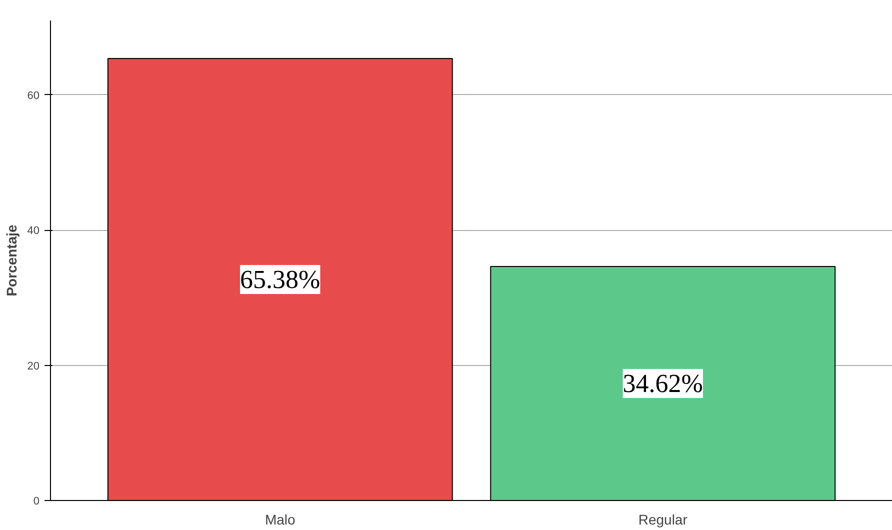  Describe the element at coordinates (663, 520) in the screenshot. I see `x-tick-label: Regular` at that location.